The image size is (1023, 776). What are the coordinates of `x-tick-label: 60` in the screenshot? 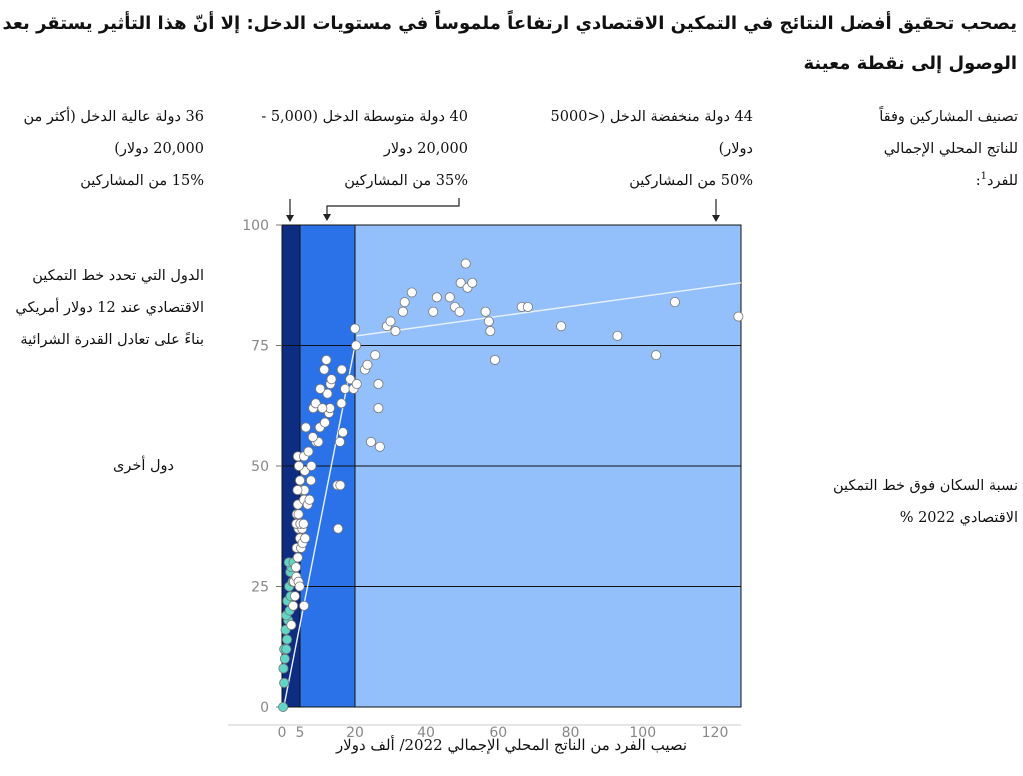 It's located at (498, 733).